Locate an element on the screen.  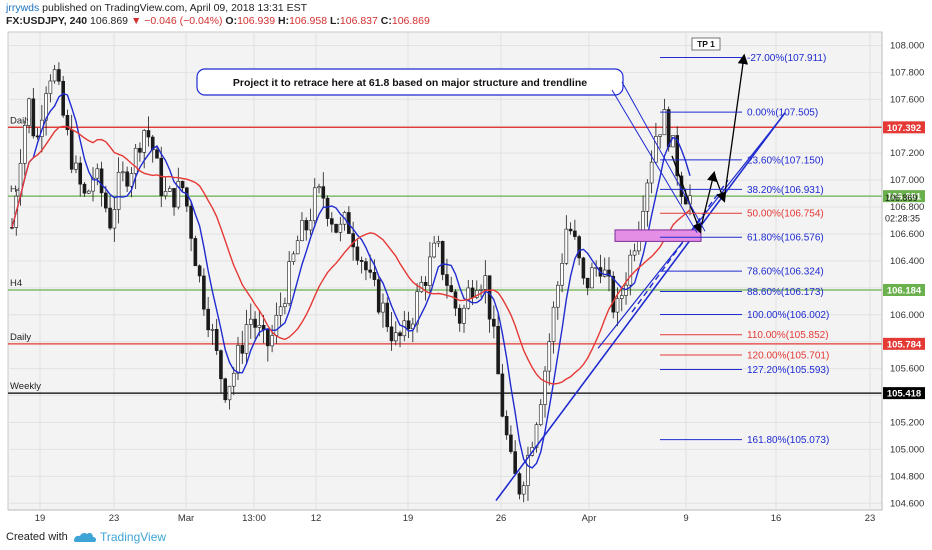
symbol-label: FX:USDJPY, 240 is located at coordinates (47, 21).